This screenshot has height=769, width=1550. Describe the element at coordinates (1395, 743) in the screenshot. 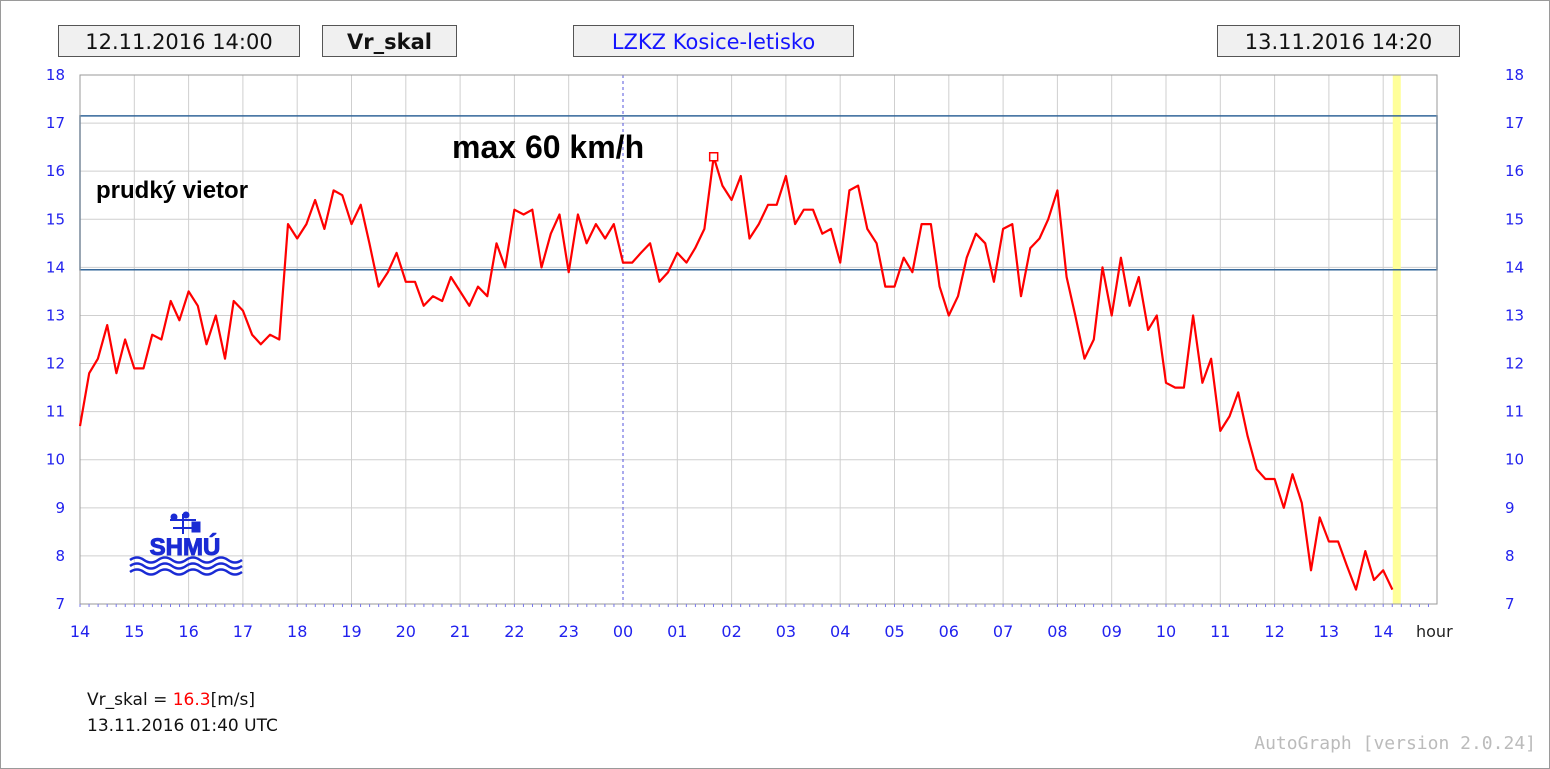

I see `version-footer: AutoGraph [version 2.0.24]` at that location.